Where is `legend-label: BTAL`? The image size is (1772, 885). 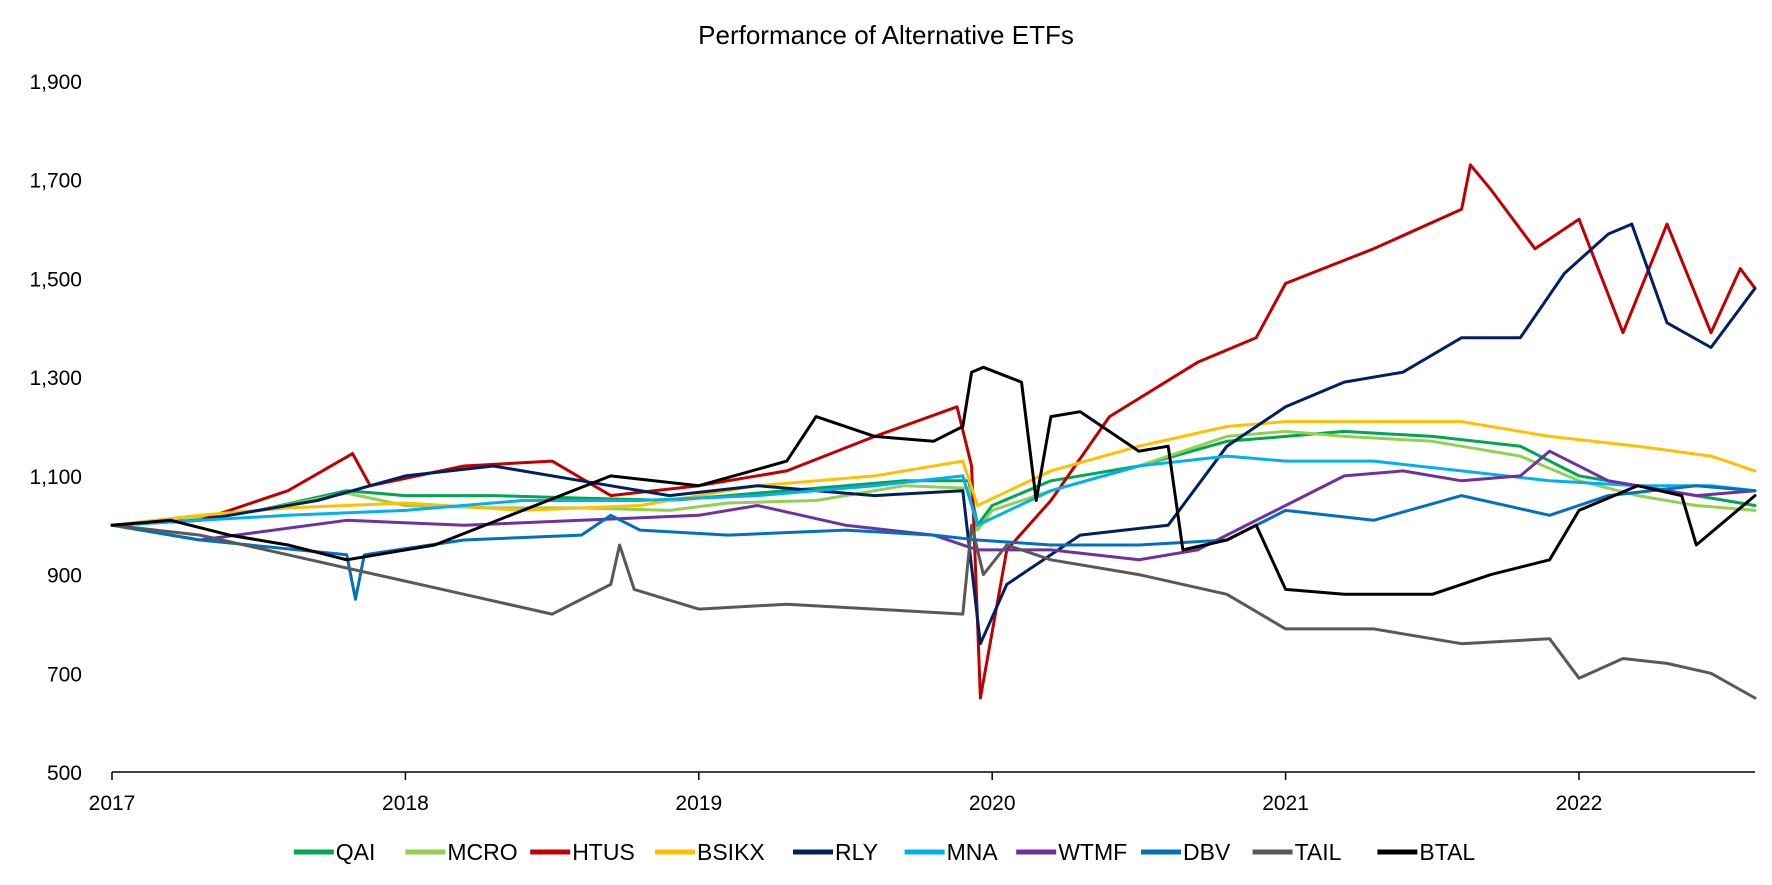 legend-label: BTAL is located at coordinates (1447, 852).